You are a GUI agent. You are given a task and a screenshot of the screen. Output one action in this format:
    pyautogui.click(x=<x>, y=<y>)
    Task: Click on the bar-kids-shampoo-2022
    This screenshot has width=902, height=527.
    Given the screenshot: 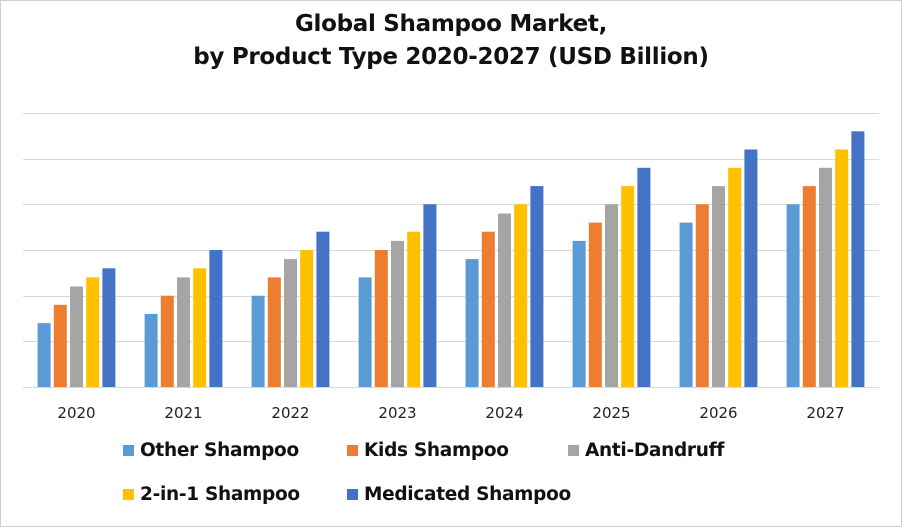 What is the action you would take?
    pyautogui.click(x=274, y=332)
    